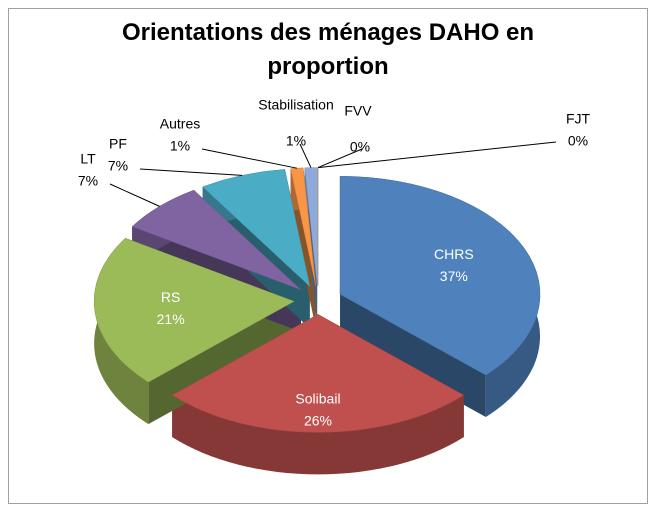 Image resolution: width=656 pixels, height=512 pixels. I want to click on category-label: RS, so click(170, 297).